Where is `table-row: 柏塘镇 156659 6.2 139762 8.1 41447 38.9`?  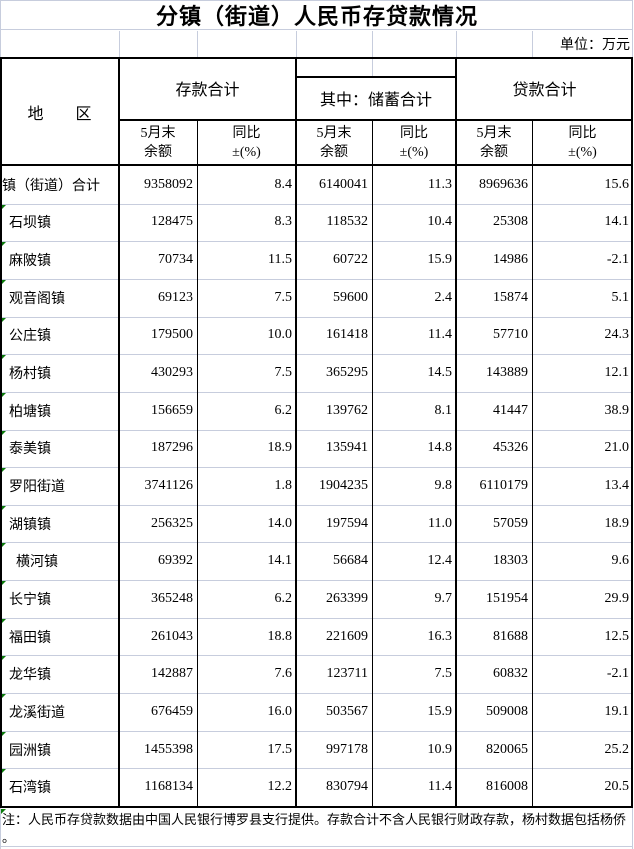 table-row: 柏塘镇 156659 6.2 139762 8.1 41447 38.9 is located at coordinates (317, 411).